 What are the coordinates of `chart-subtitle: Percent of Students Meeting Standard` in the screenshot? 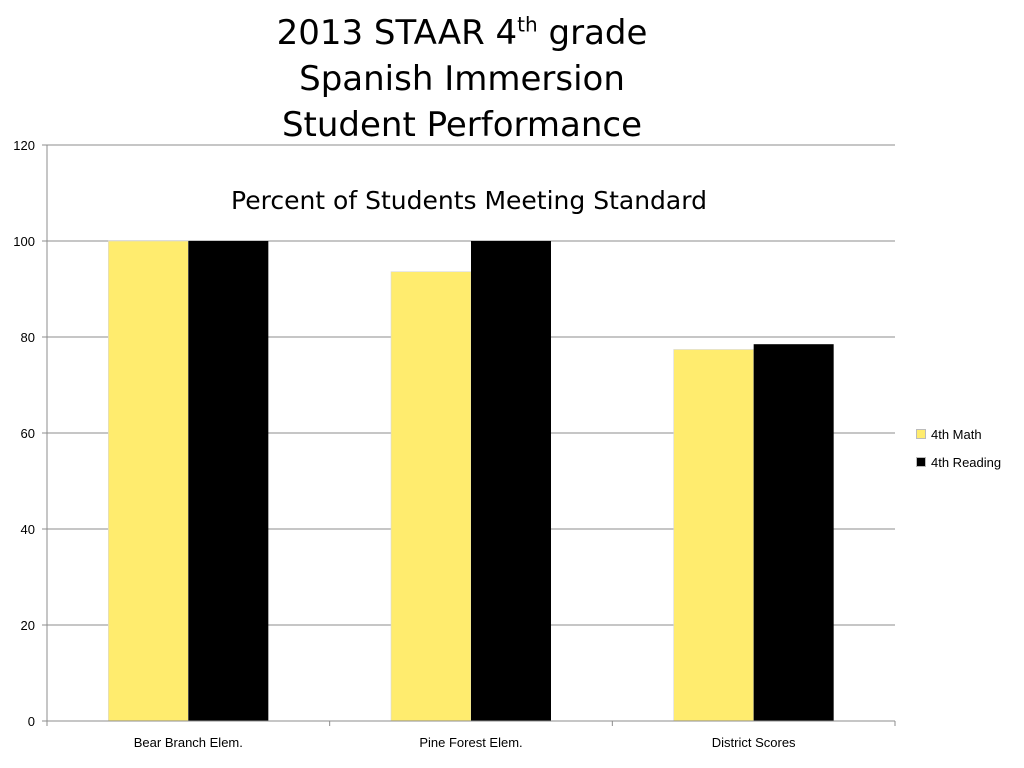 It's located at (469, 200).